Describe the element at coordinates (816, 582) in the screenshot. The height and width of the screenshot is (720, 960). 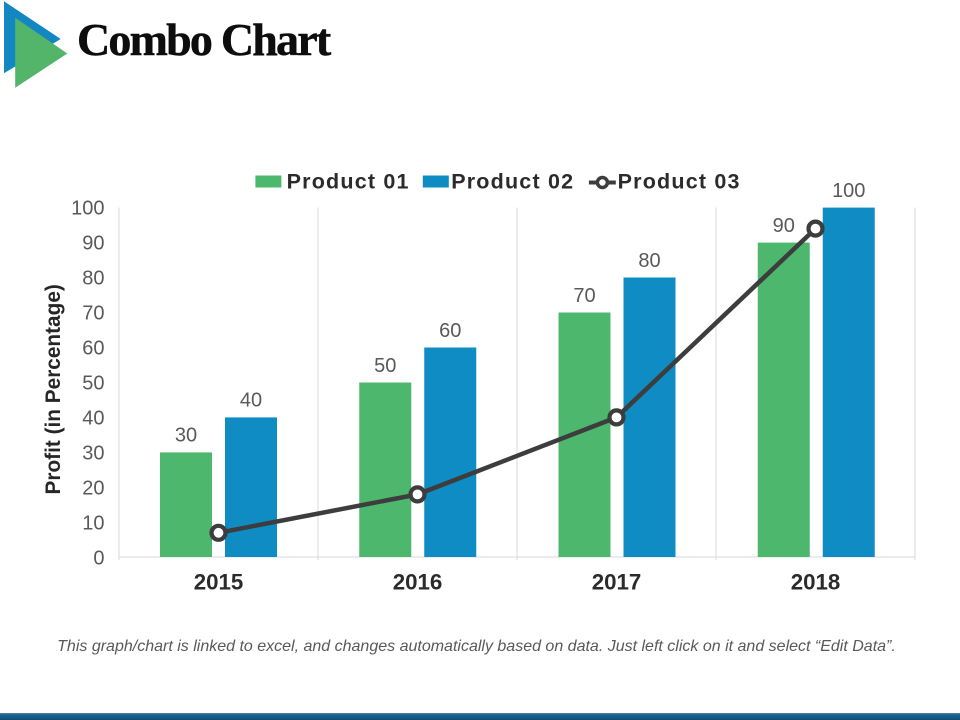
I see `svg-text: 2018` at that location.